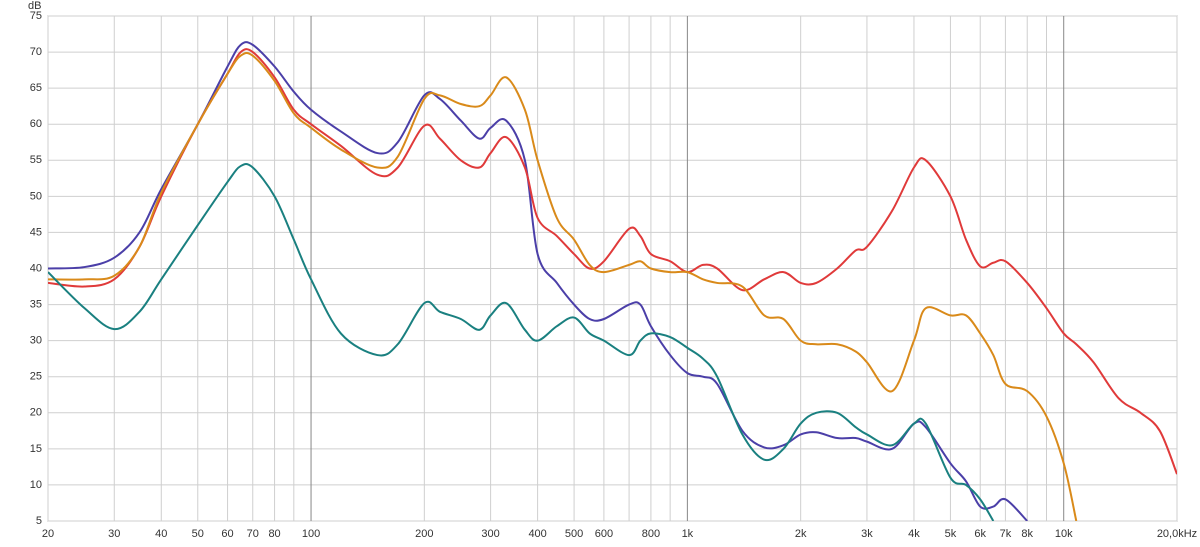  What do you see at coordinates (36, 485) in the screenshot?
I see `y-tick-label: 10` at bounding box center [36, 485].